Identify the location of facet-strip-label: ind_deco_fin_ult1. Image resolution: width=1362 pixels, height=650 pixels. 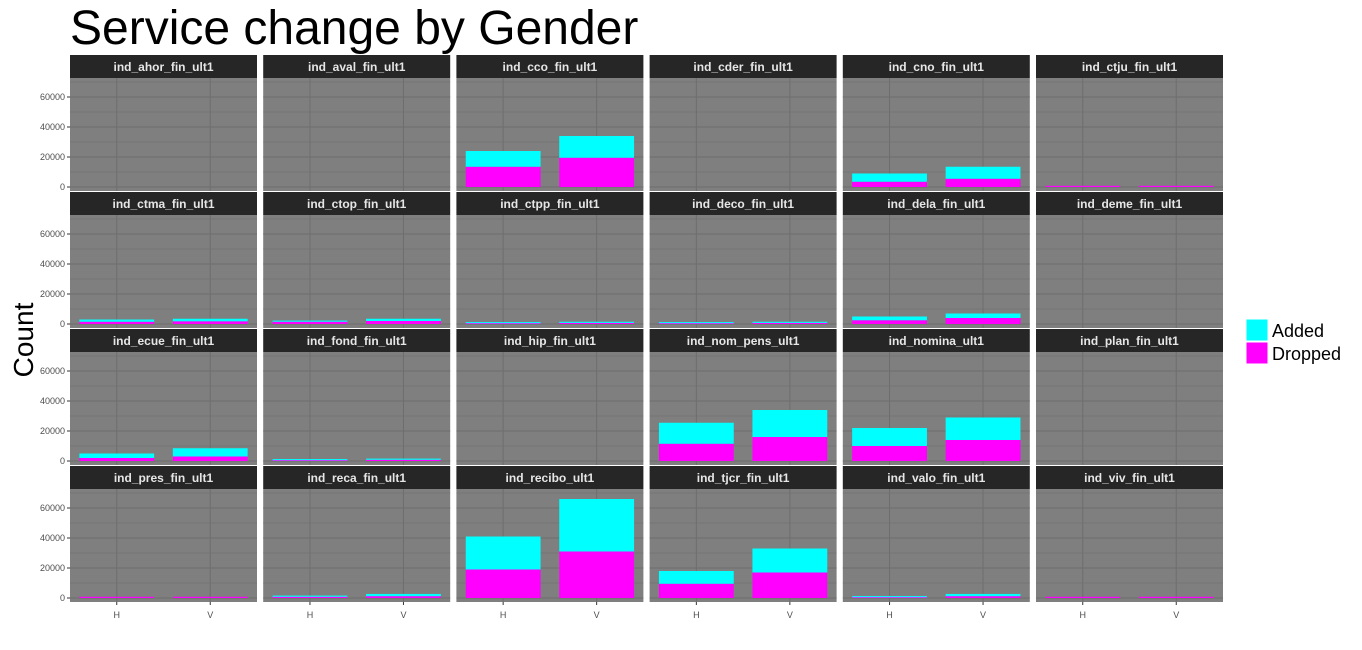
(743, 204).